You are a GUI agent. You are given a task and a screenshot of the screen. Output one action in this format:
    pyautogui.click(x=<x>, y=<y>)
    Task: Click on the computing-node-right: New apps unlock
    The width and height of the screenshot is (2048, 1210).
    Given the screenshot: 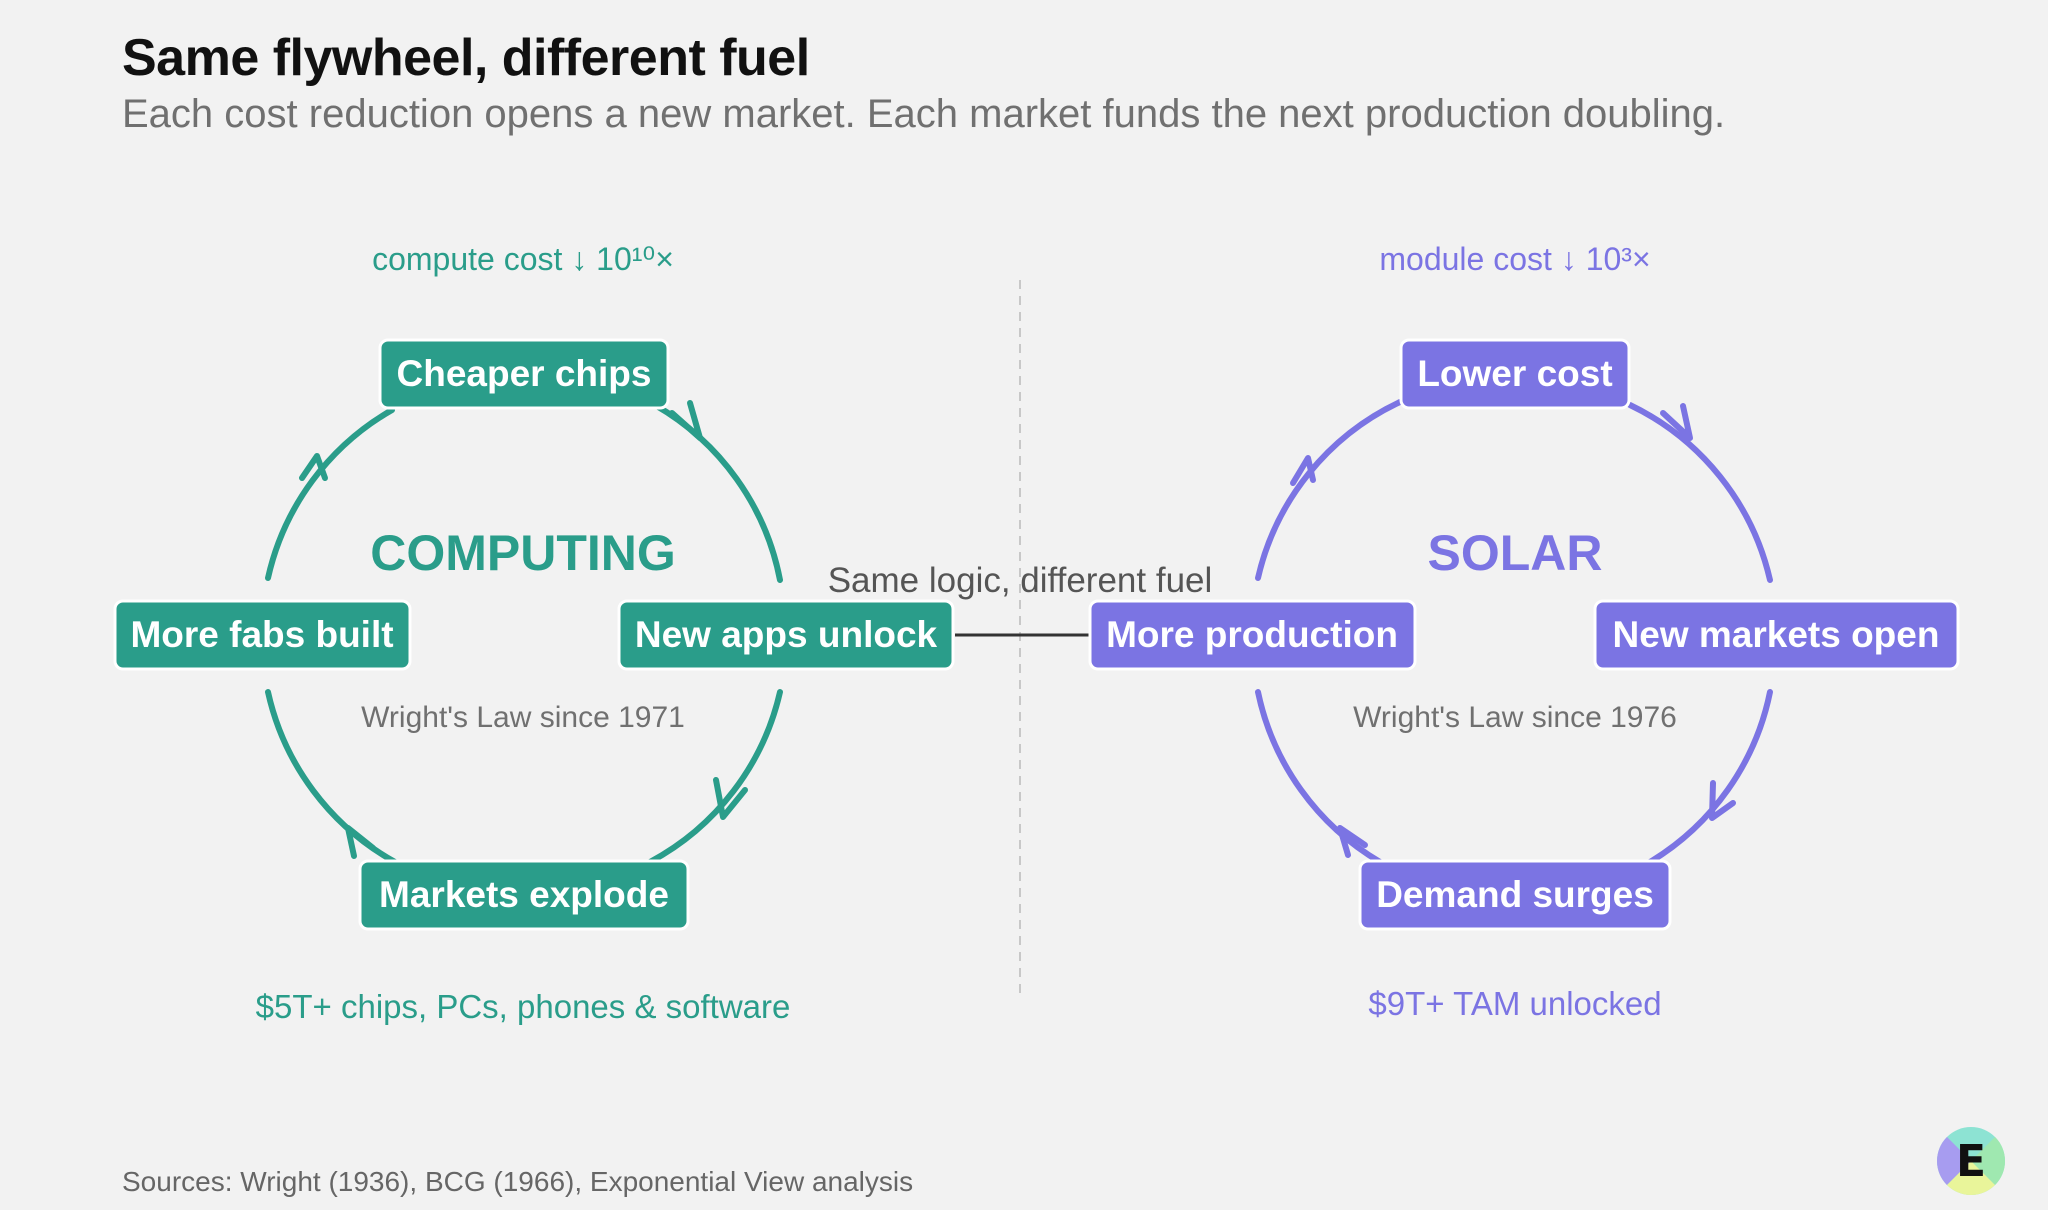 What is the action you would take?
    pyautogui.click(x=786, y=635)
    